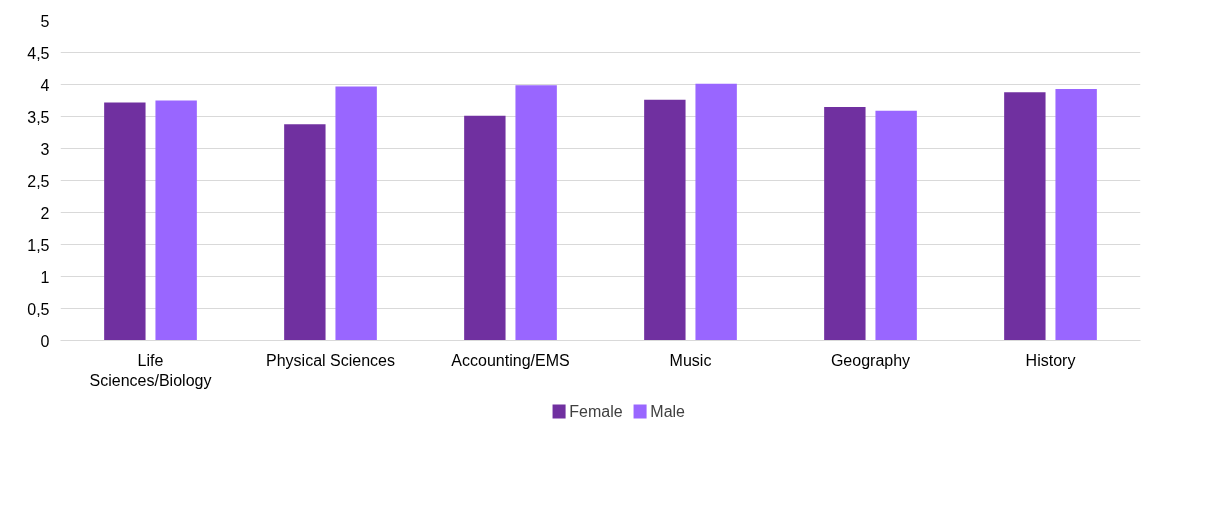 This screenshot has height=516, width=1206. What do you see at coordinates (330, 360) in the screenshot?
I see `x-tick-label: Physical Sciences` at bounding box center [330, 360].